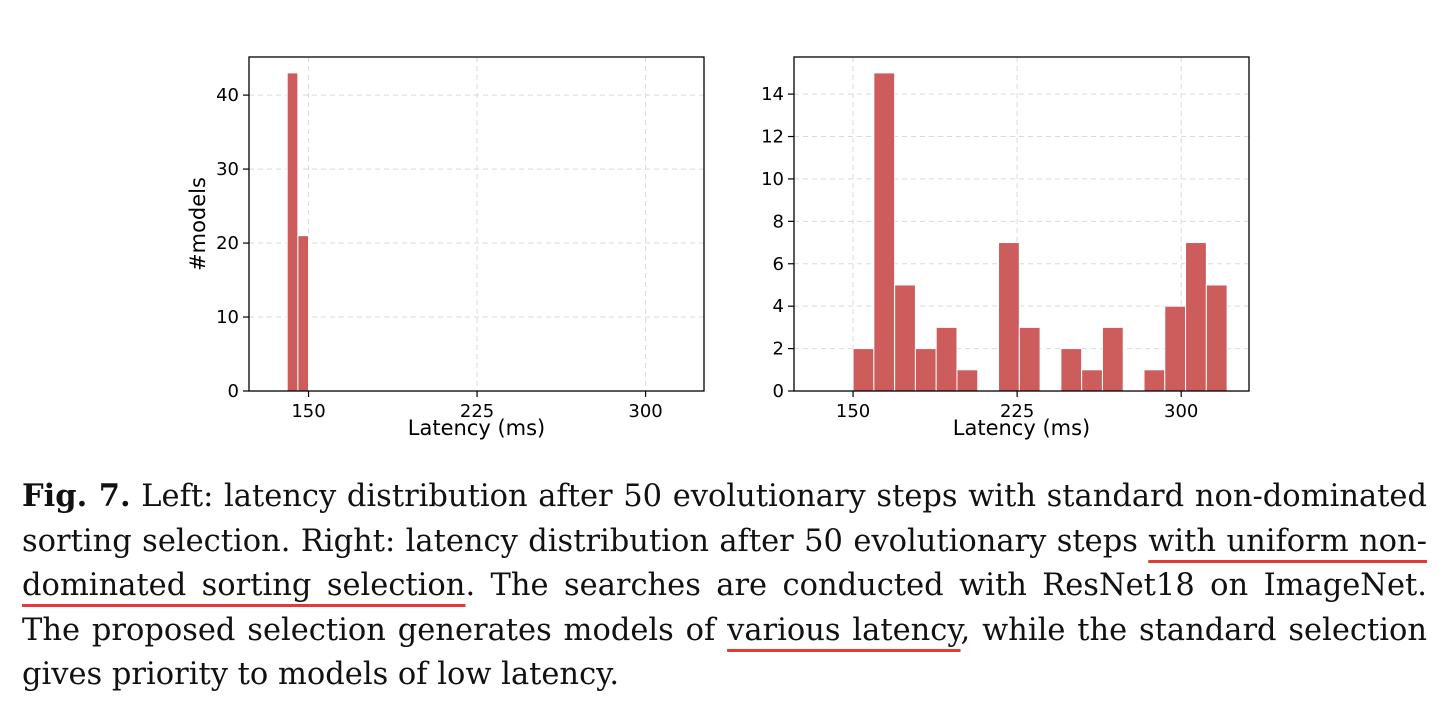 The width and height of the screenshot is (1445, 720). What do you see at coordinates (76, 496) in the screenshot?
I see `figure-label: Fig. 7.` at bounding box center [76, 496].